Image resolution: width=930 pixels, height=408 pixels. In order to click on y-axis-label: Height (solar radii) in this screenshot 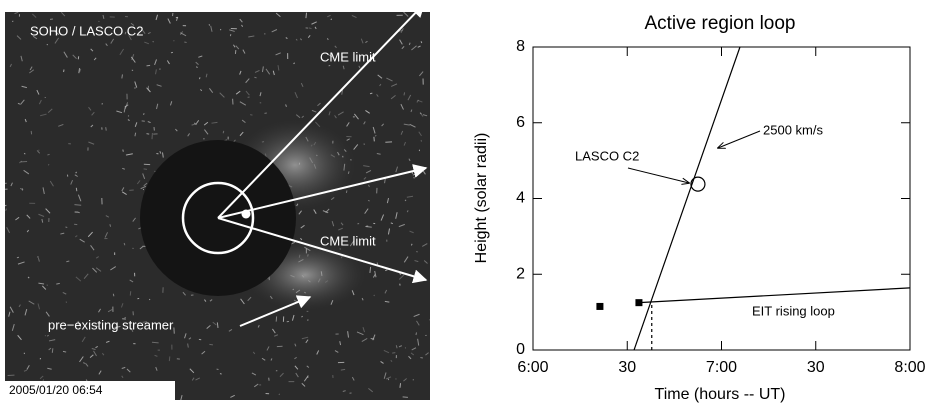, I will do `click(481, 198)`.